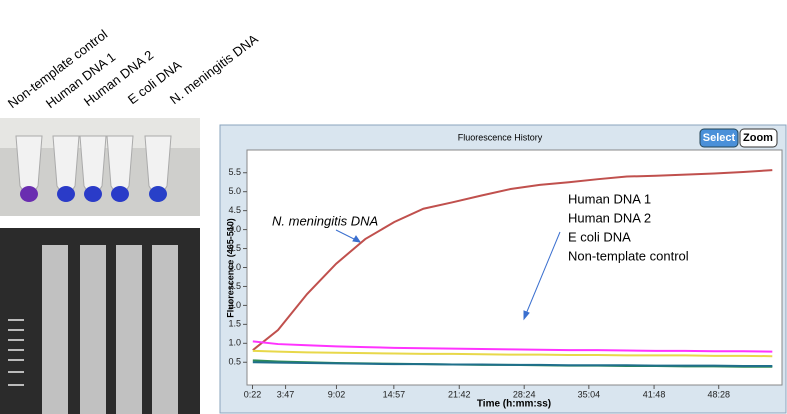 The height and width of the screenshot is (414, 787). I want to click on y-tick-label: 3.5, so click(234, 248).